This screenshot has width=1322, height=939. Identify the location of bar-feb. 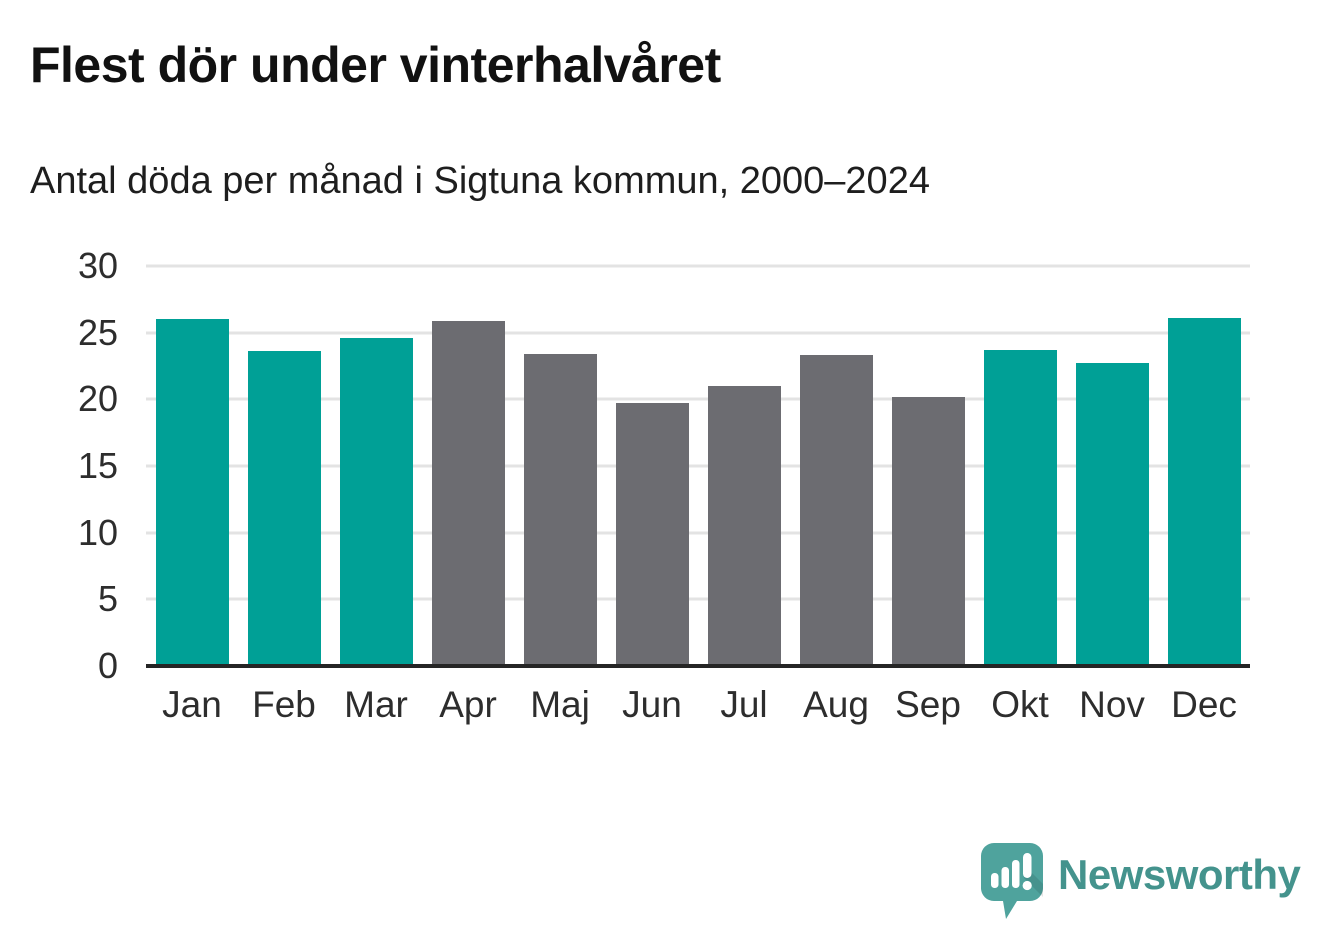
(284, 508).